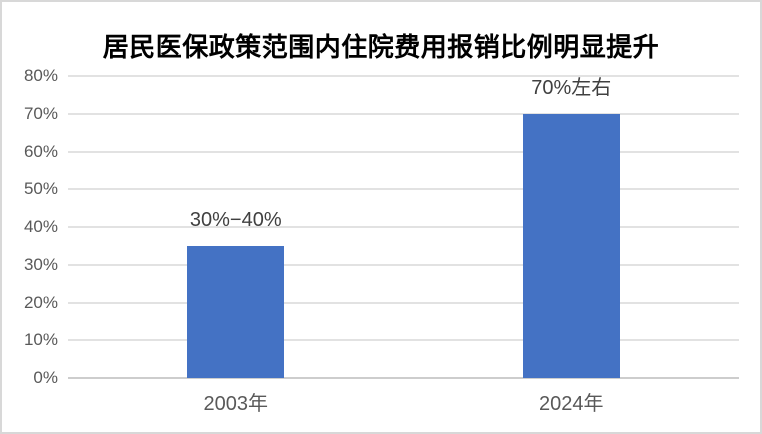 This screenshot has width=762, height=434. Describe the element at coordinates (403, 378) in the screenshot. I see `x-axis-line` at that location.